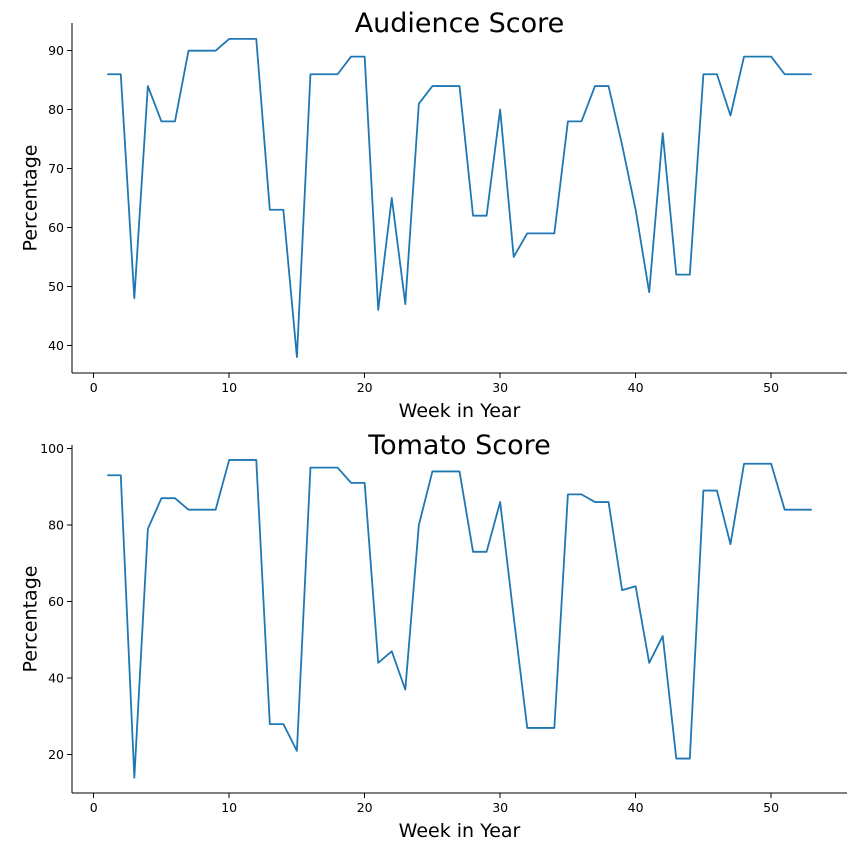  I want to click on y-tick-label: 90, so click(56, 50).